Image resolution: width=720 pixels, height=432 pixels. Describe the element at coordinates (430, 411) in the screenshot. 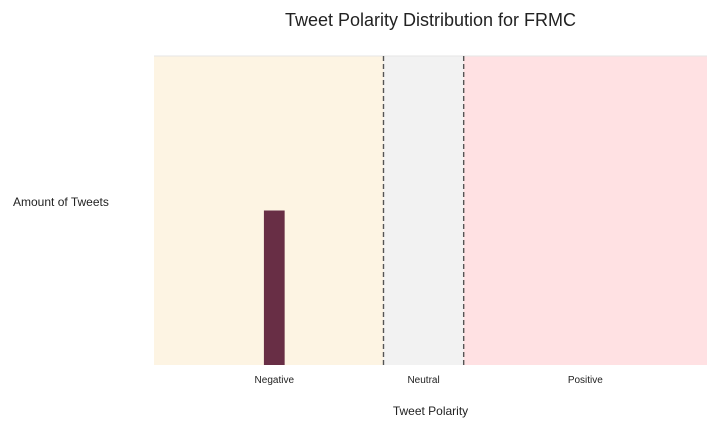

I see `x-axis-label: Tweet Polarity` at that location.